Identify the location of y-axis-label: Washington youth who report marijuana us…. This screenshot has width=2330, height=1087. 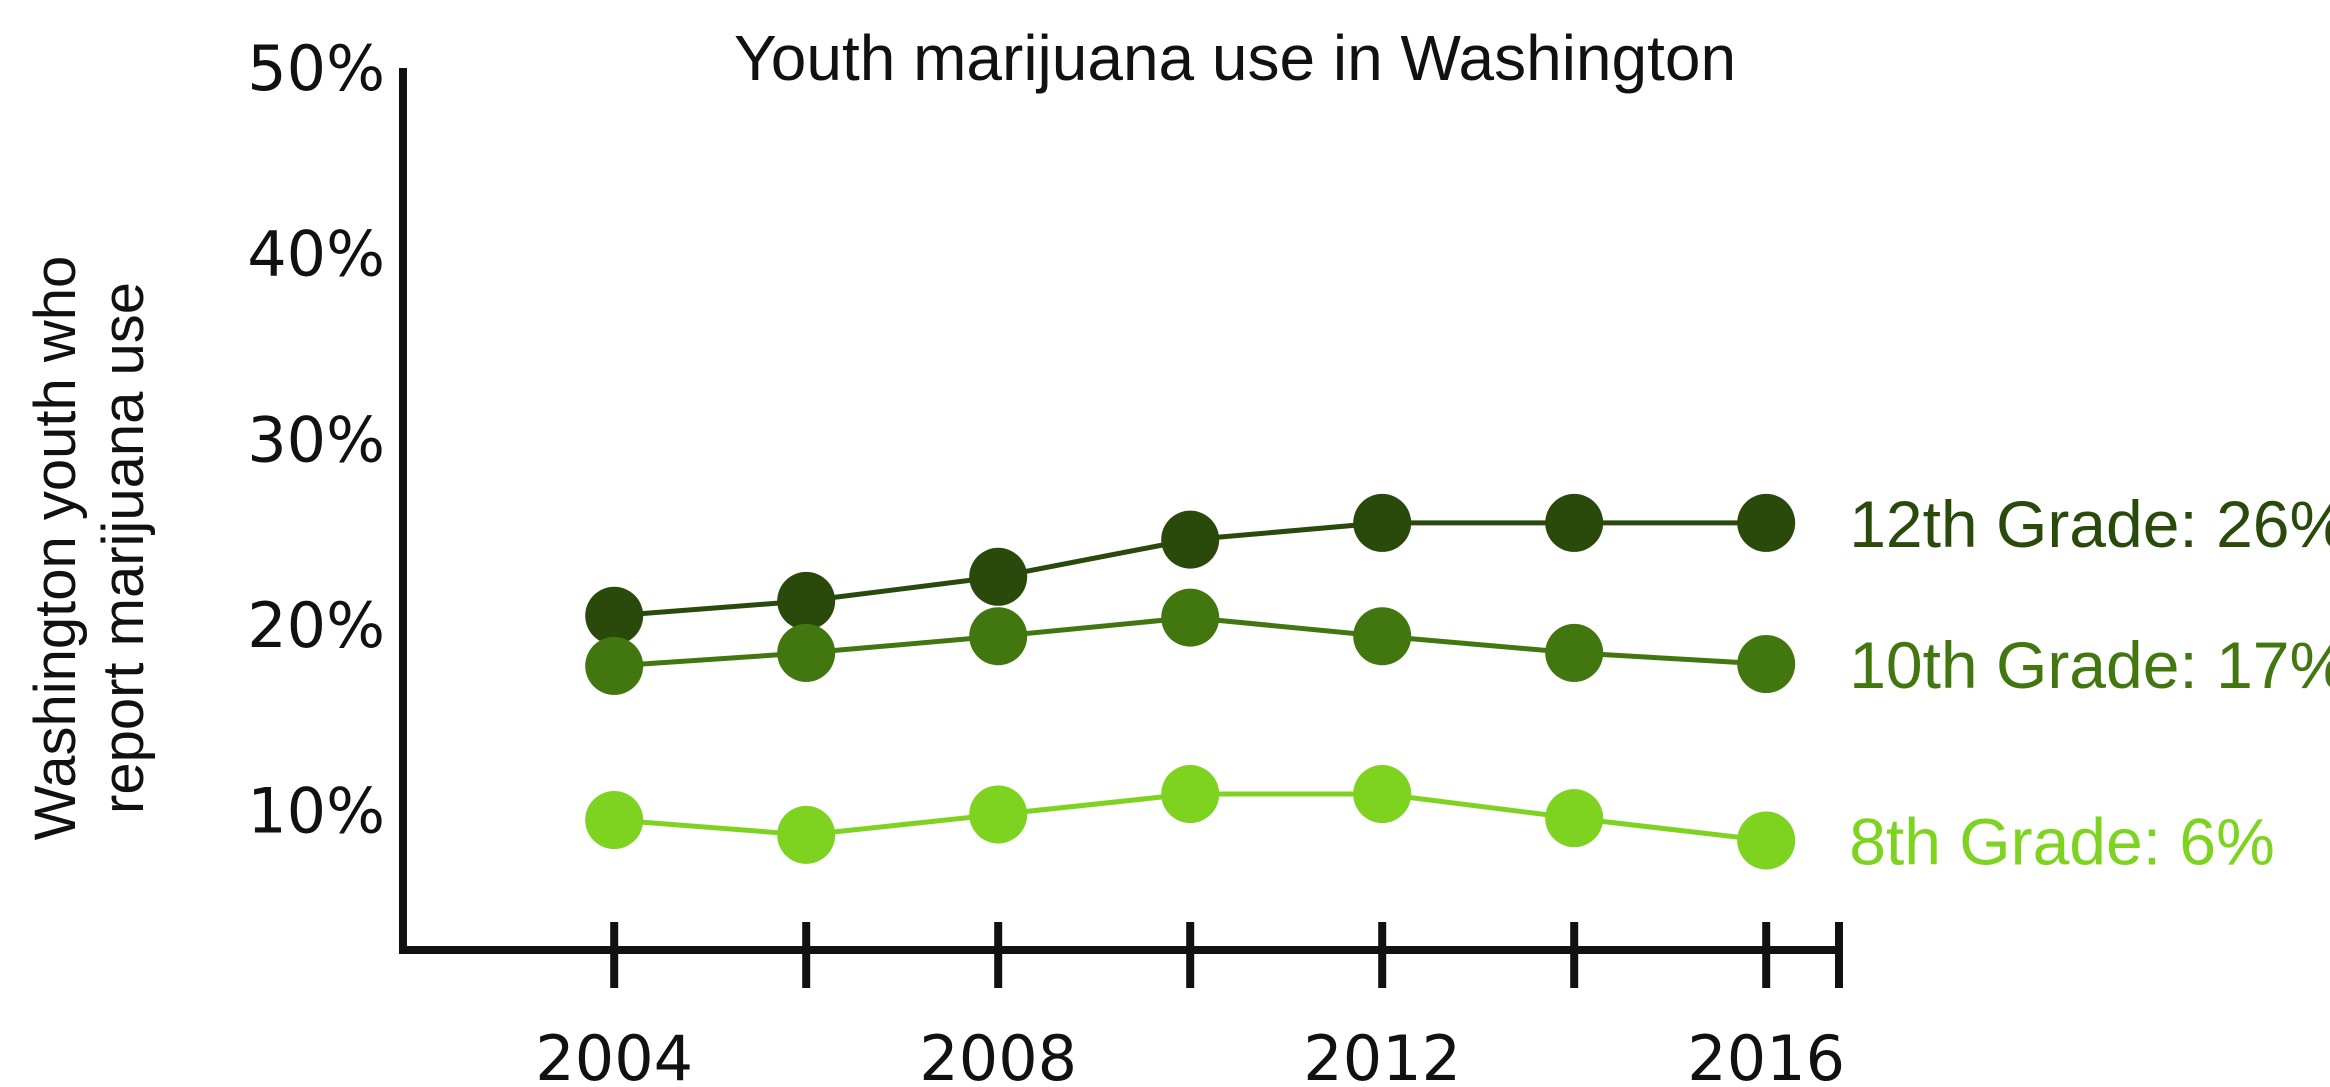
(89, 548).